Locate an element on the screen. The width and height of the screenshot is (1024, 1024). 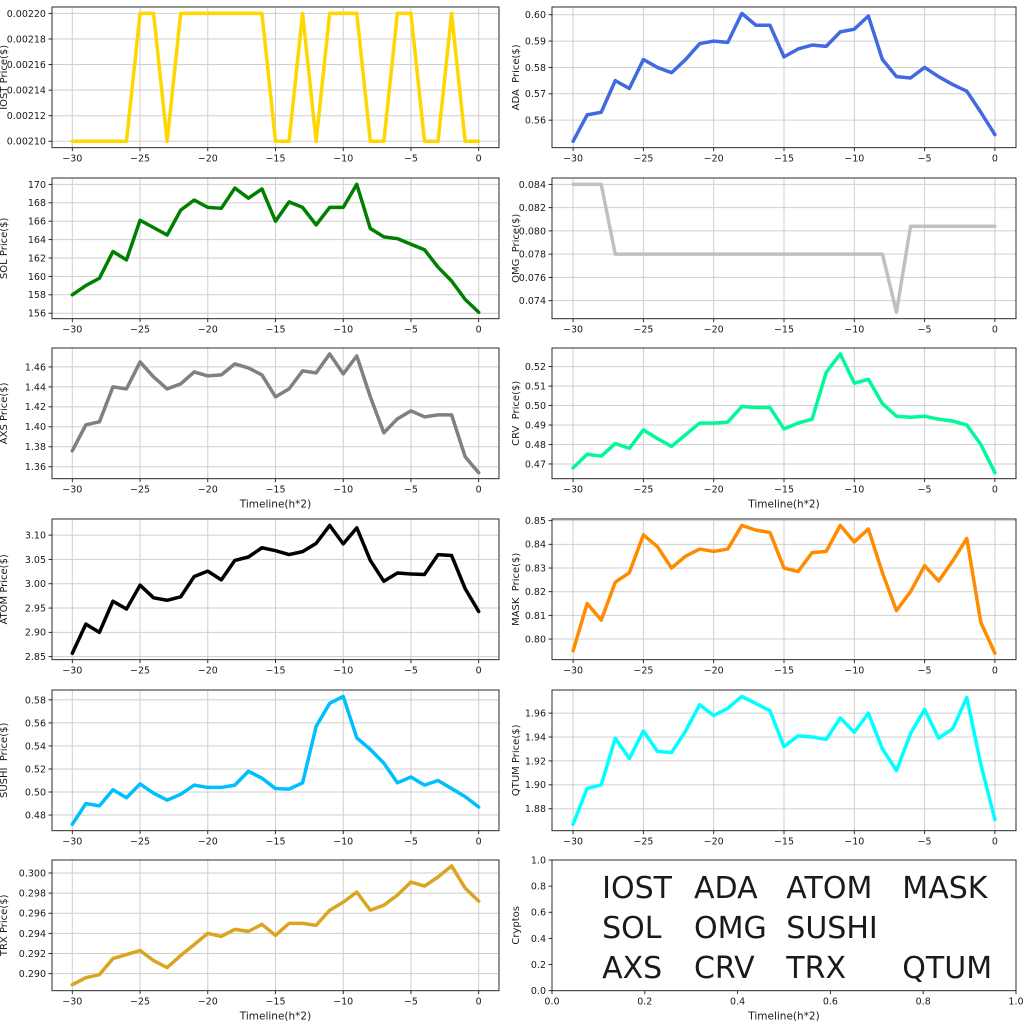
y-tick-label: 0.59 is located at coordinates (535, 41).